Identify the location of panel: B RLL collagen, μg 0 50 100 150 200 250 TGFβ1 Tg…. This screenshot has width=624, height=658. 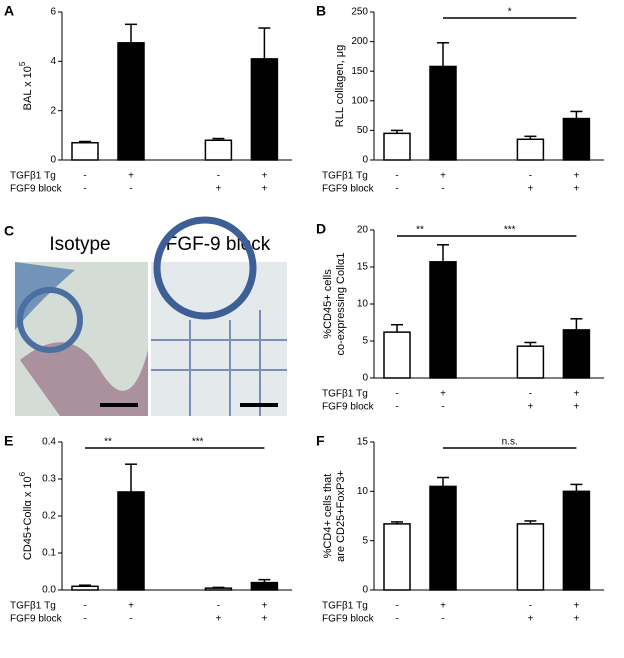
(460, 99).